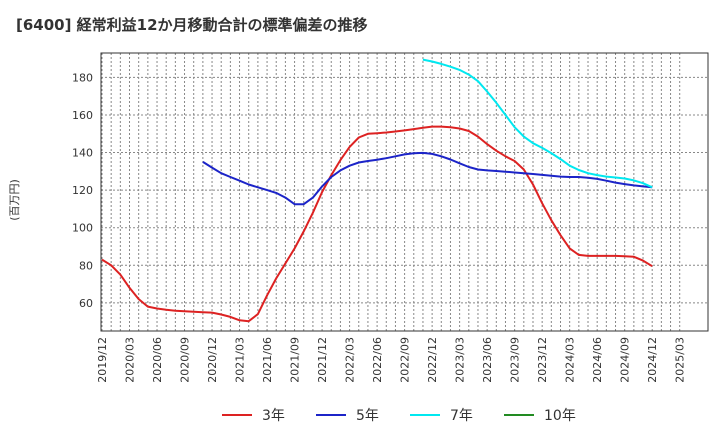  What do you see at coordinates (460, 360) in the screenshot?
I see `x-tick-label: 2023/03` at bounding box center [460, 360].